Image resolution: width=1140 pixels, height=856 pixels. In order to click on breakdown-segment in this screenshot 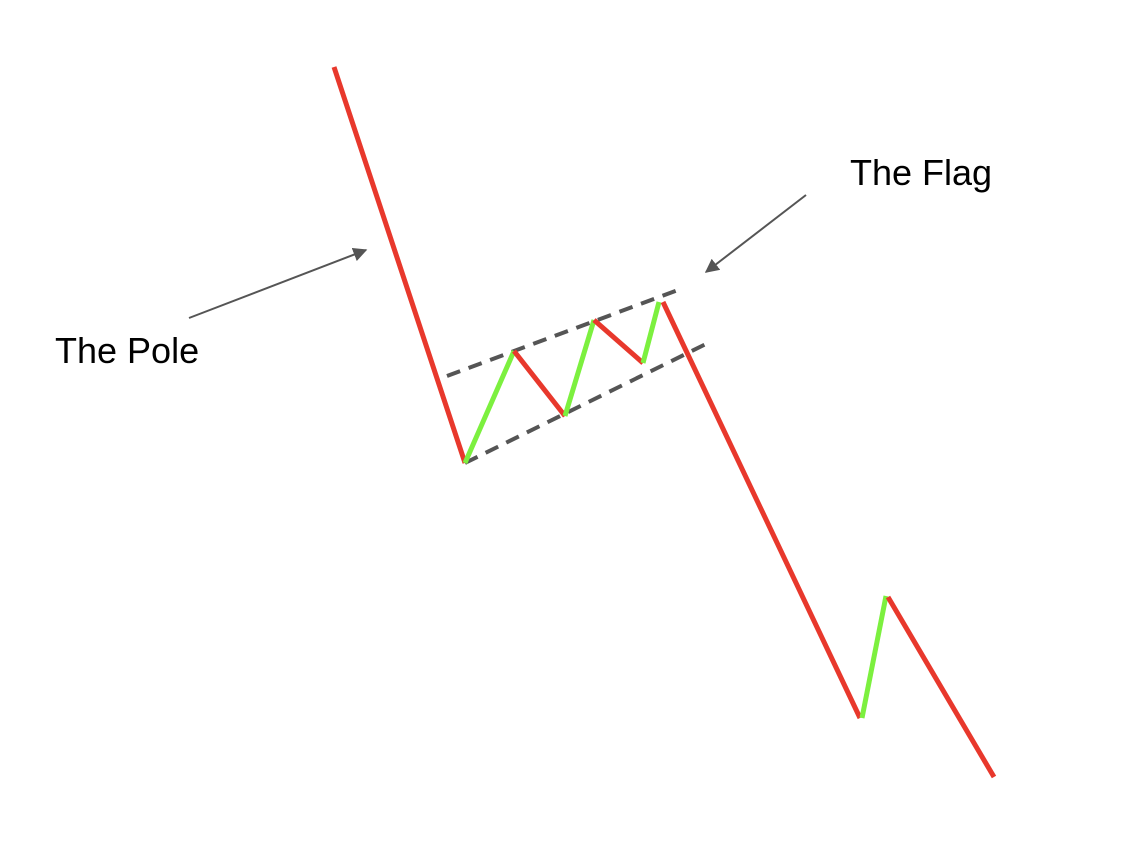, I will do `click(761, 510)`.